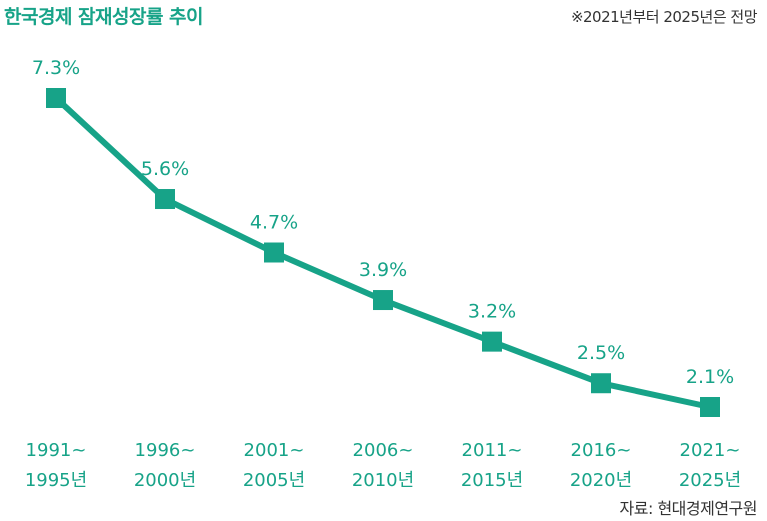 Image resolution: width=767 pixels, height=521 pixels. Describe the element at coordinates (56, 450) in the screenshot. I see `x-tick-label: 1991~` at that location.